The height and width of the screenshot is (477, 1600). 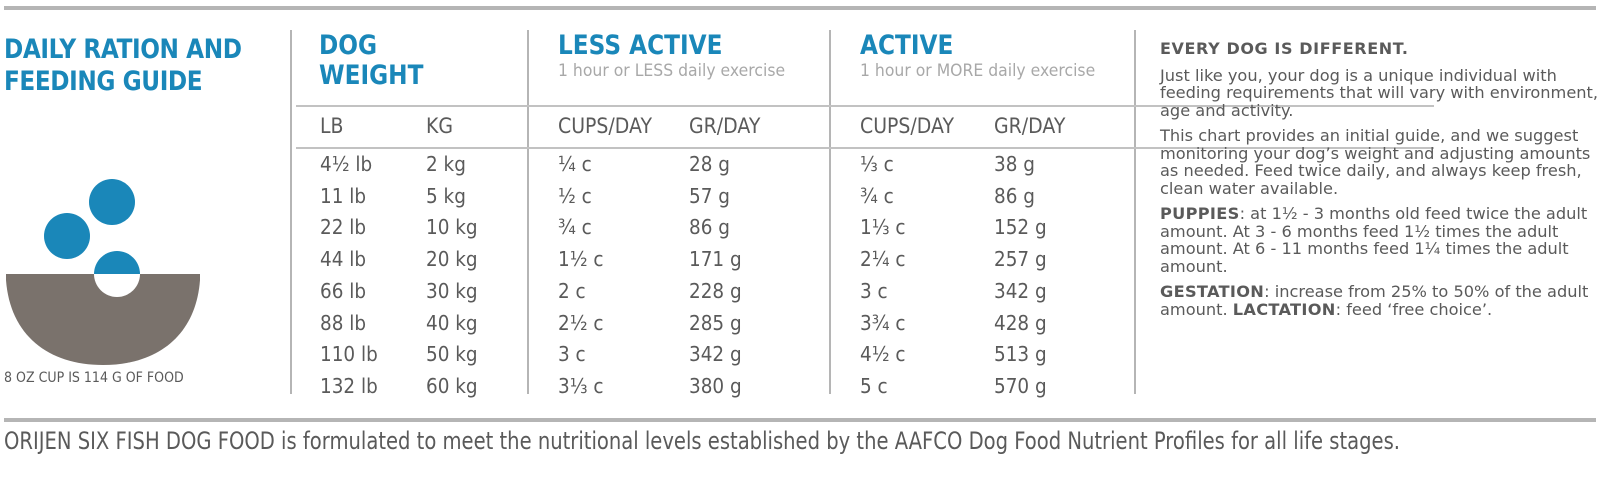 What do you see at coordinates (1014, 164) in the screenshot?
I see `cell-active-grams: 38 g` at bounding box center [1014, 164].